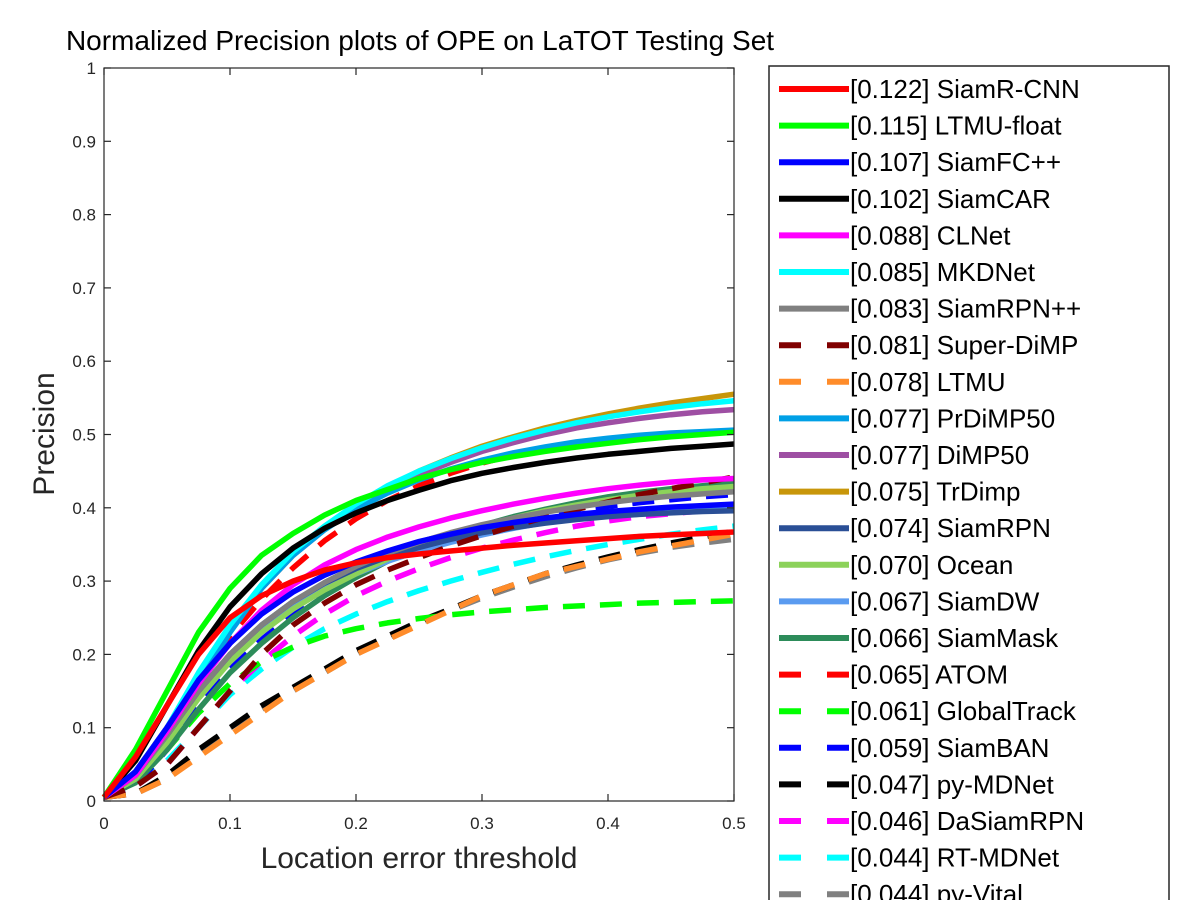  I want to click on y-tick-label: 0.1, so click(84, 728).